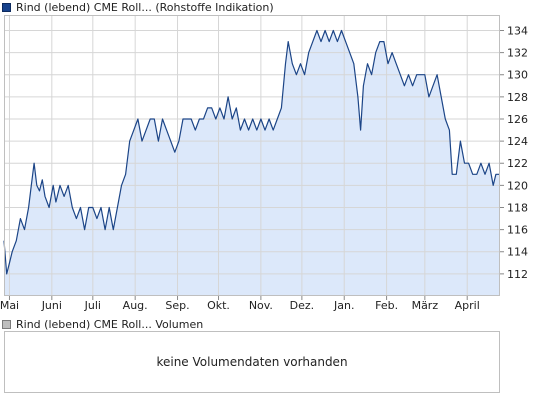 The height and width of the screenshot is (401, 545). Describe the element at coordinates (261, 305) in the screenshot. I see `x-tick-label: Nov.` at that location.